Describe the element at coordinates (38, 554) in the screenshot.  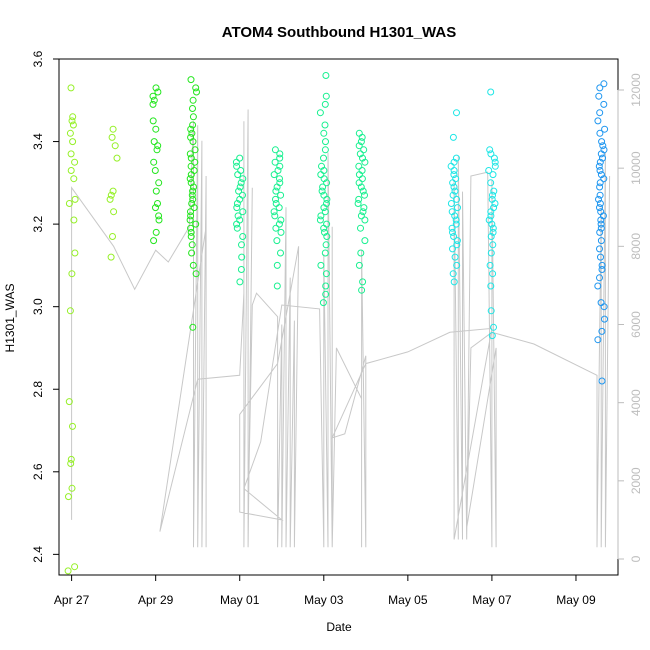
I see `y-tick-label: 2.4` at that location.